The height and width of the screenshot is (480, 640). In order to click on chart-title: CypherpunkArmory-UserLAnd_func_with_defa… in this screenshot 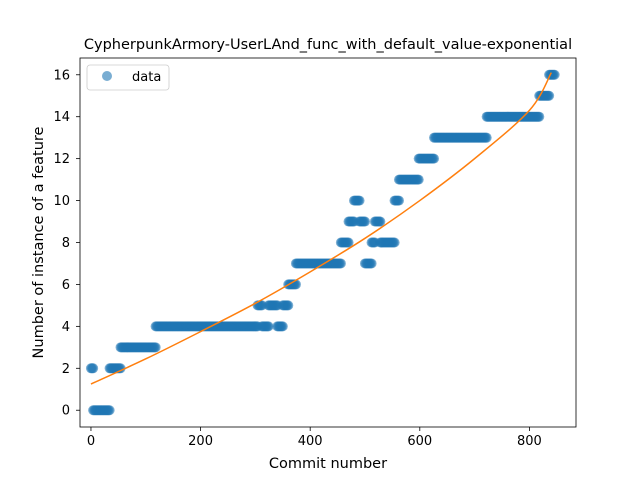, I will do `click(328, 45)`.